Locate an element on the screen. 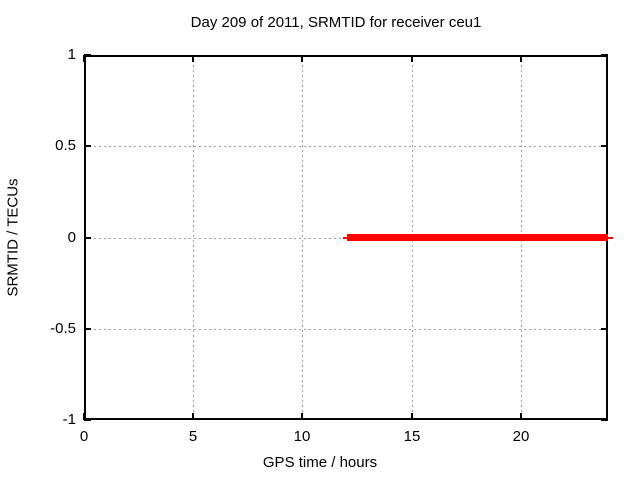 The width and height of the screenshot is (640, 480). x-tick-label: 20 is located at coordinates (521, 436).